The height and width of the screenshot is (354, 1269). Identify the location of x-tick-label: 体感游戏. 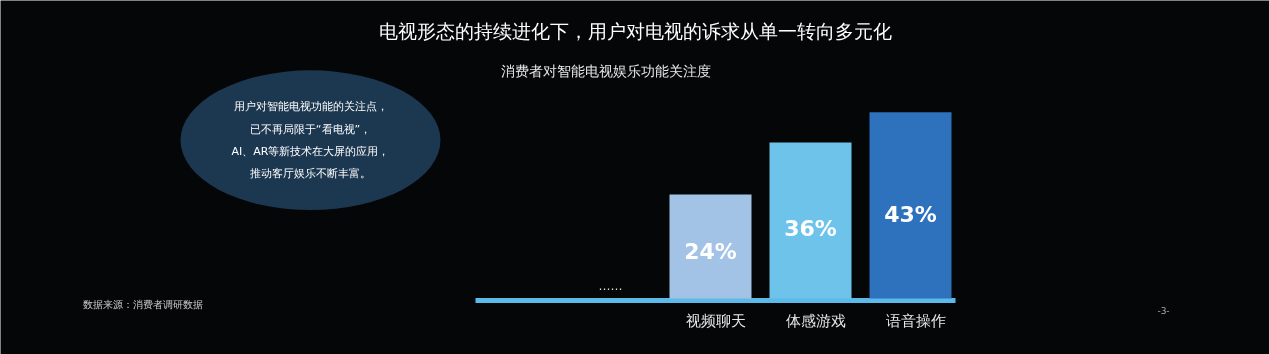
(815, 320).